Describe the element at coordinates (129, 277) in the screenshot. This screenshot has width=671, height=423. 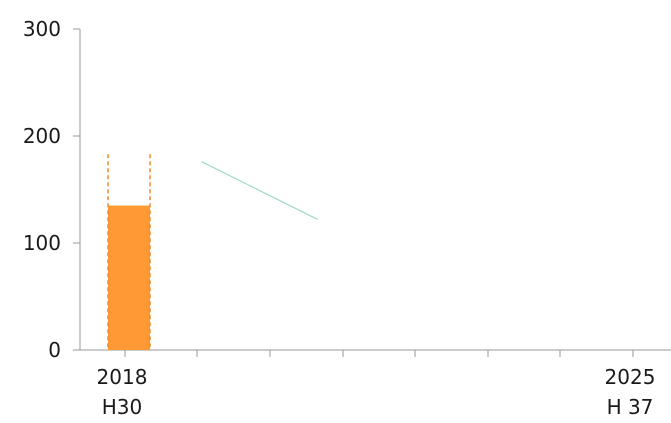
I see `bar` at that location.